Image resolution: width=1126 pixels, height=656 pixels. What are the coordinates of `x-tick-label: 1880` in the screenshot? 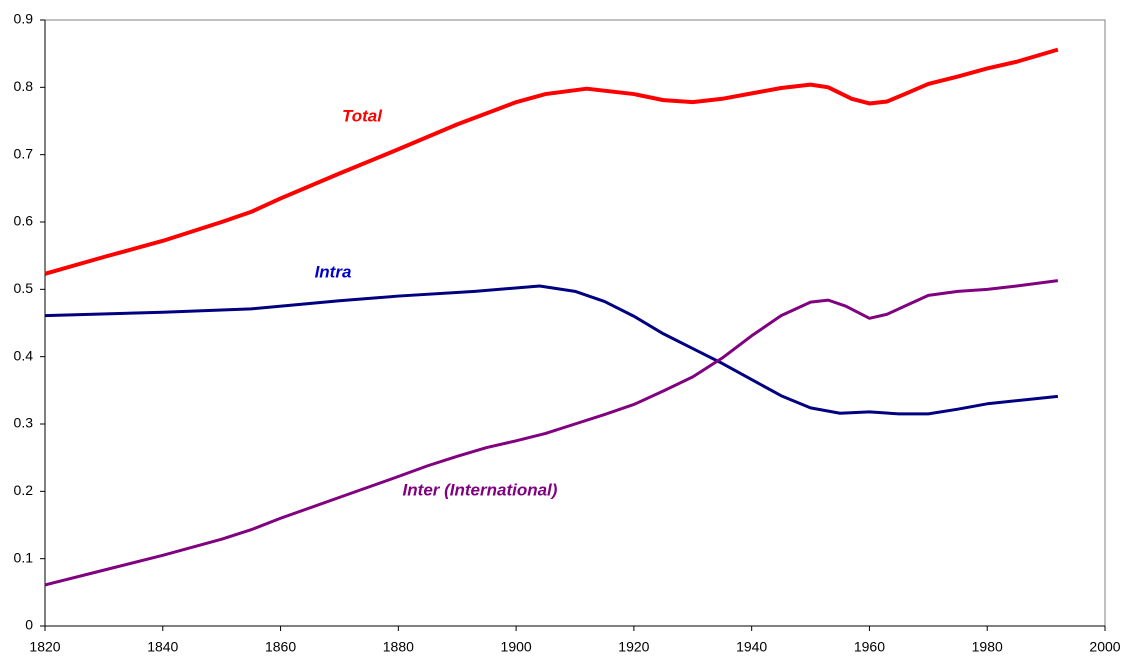 It's located at (398, 647).